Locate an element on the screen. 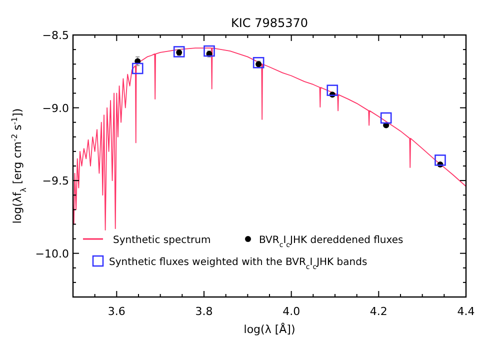 The image size is (491, 350). y-tick-label: −9.5 is located at coordinates (55, 181).